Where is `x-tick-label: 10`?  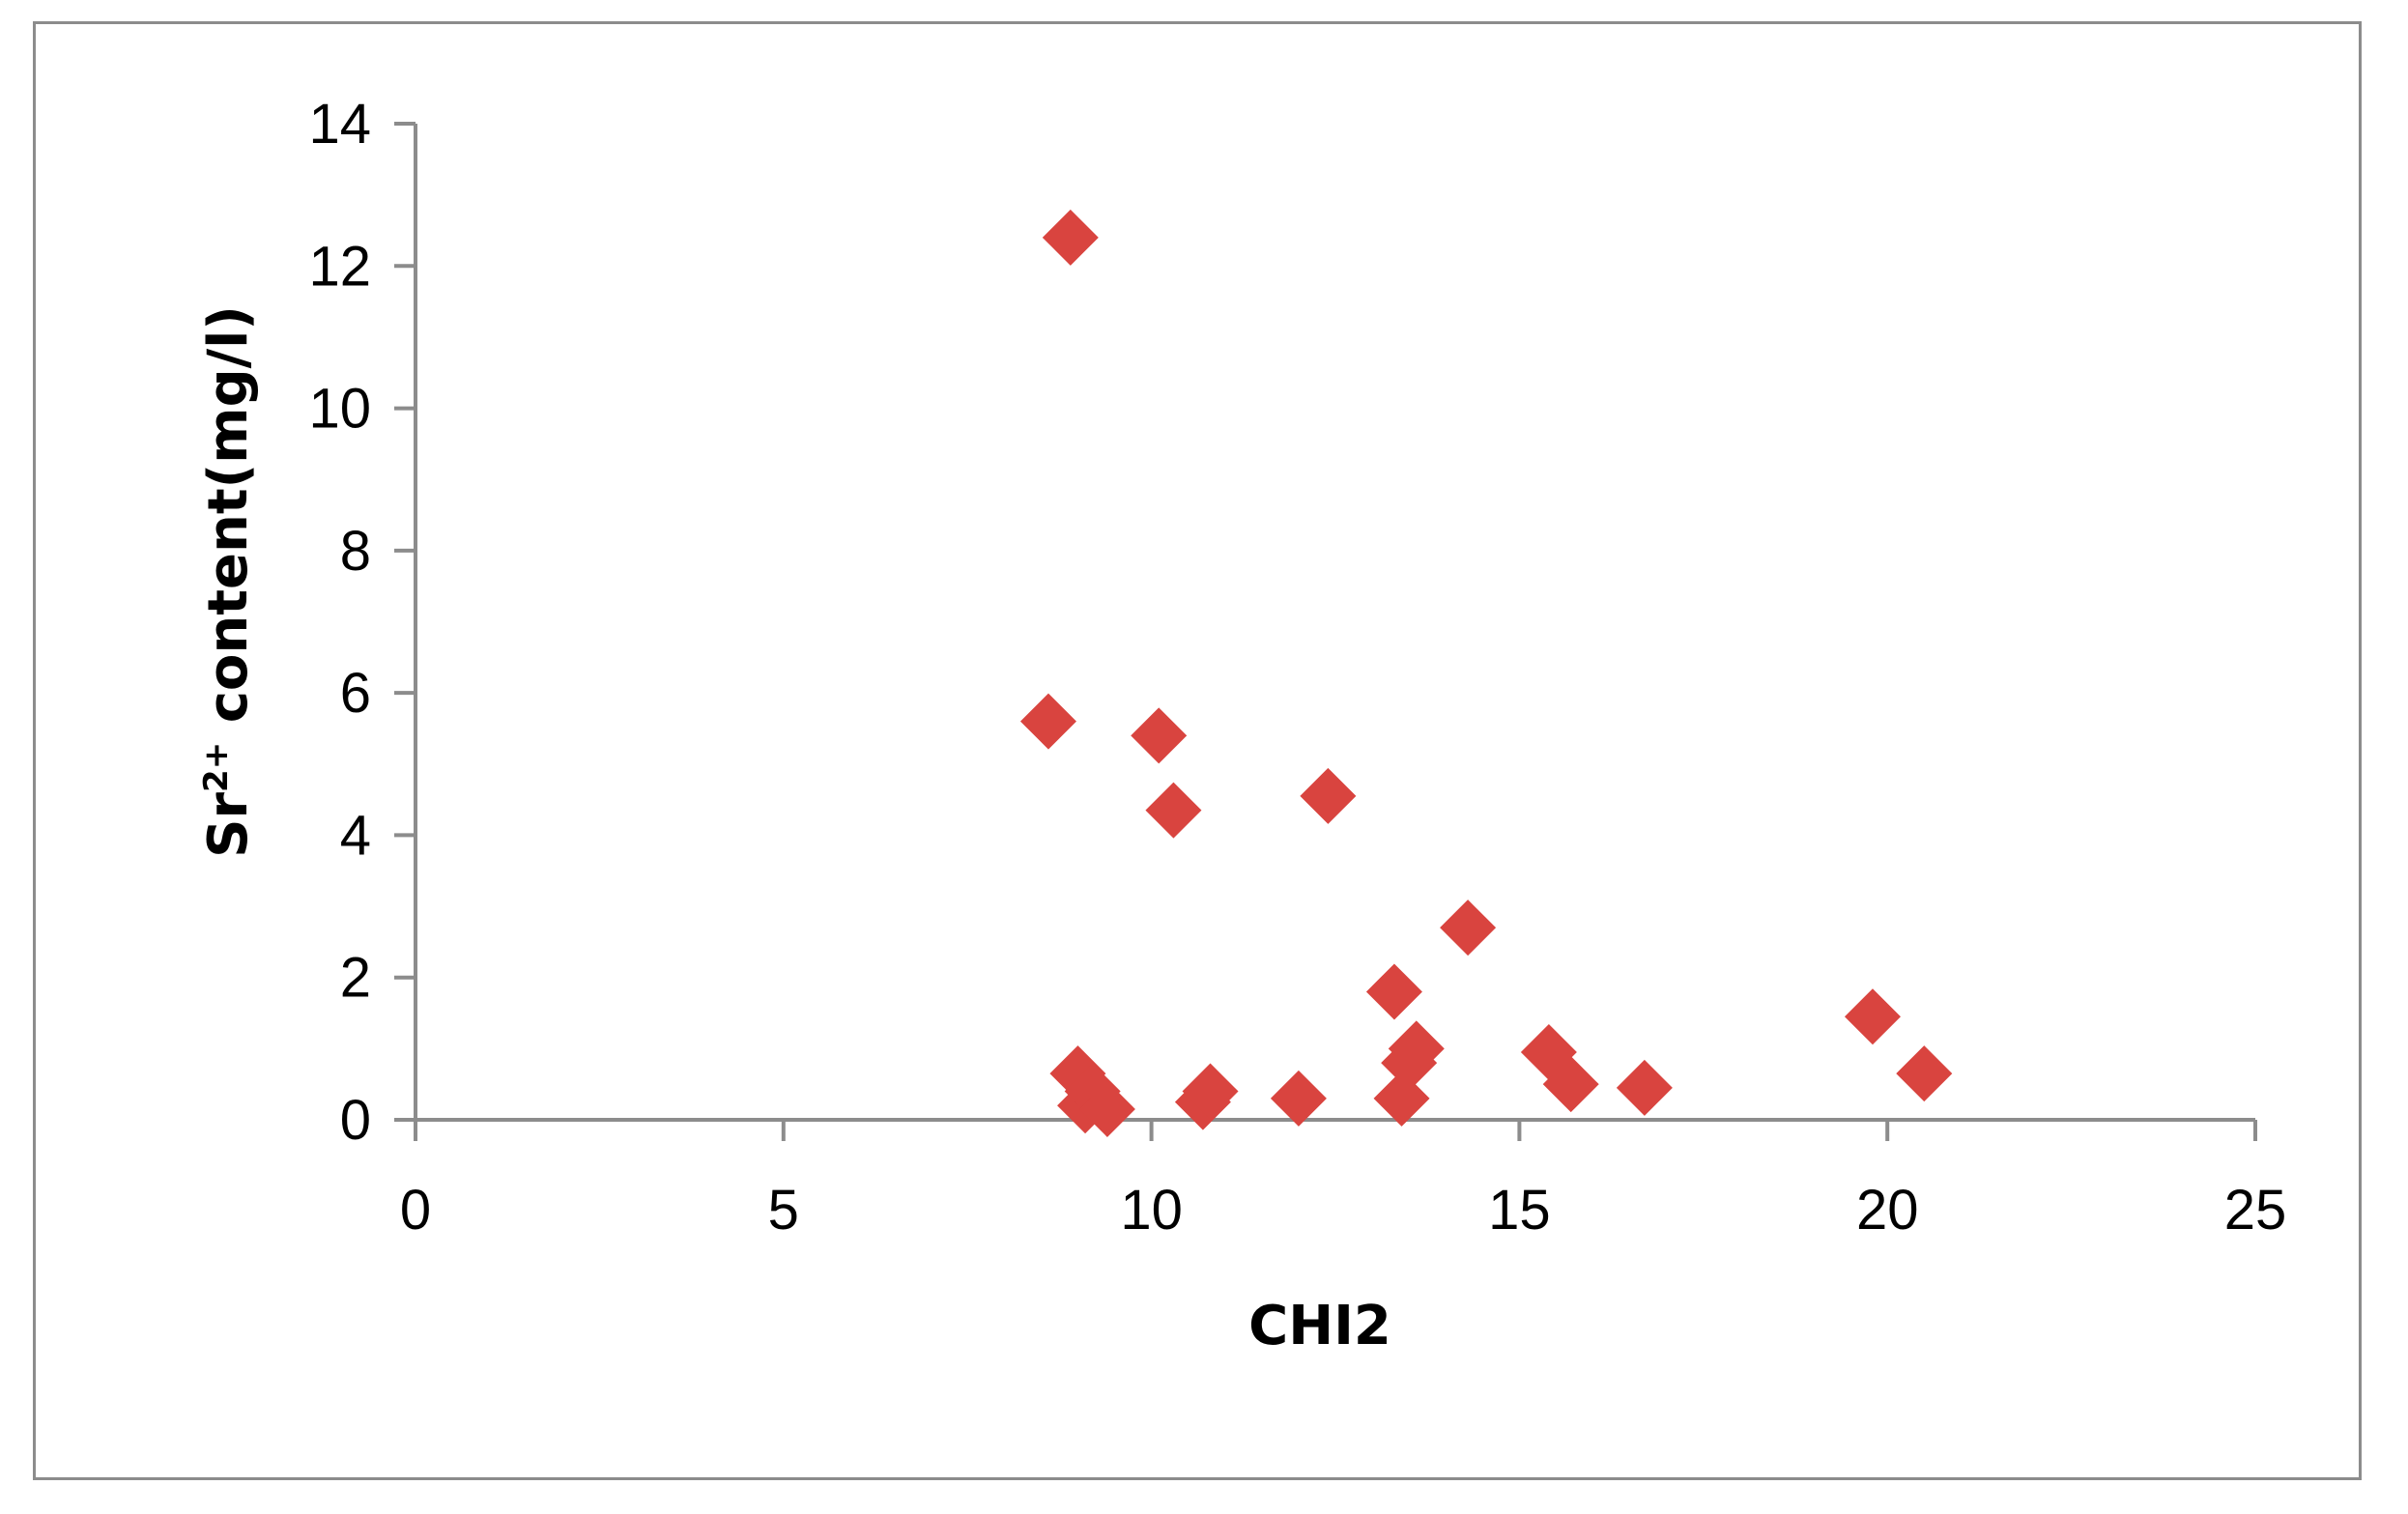 x-tick-label: 10 is located at coordinates (1152, 1210).